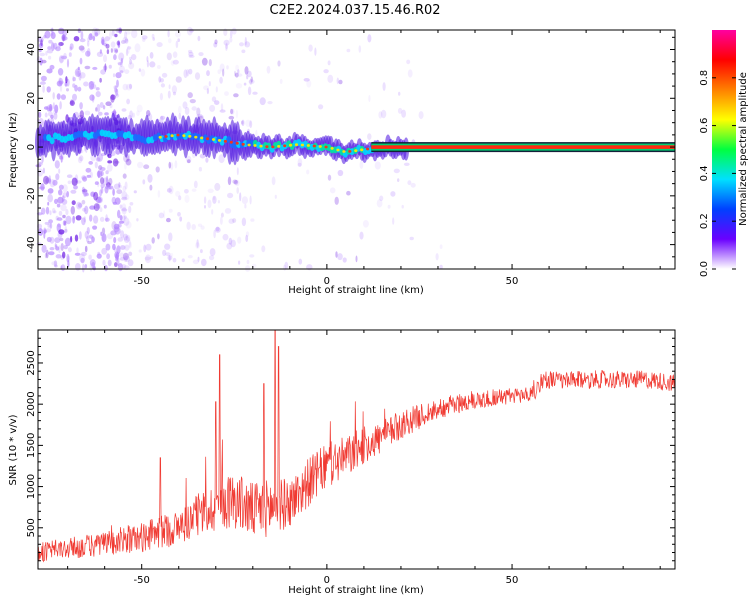 This screenshot has height=600, width=750. What do you see at coordinates (704, 173) in the screenshot?
I see `colorbar-tick-label: 0.4` at bounding box center [704, 173].